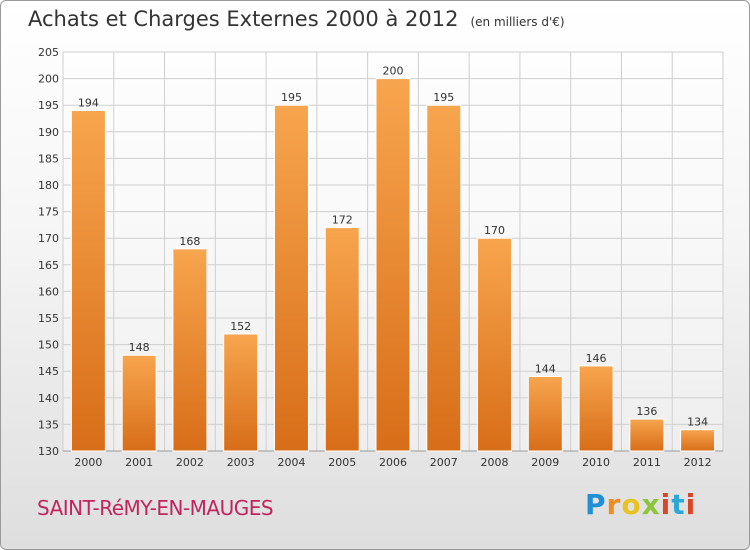 This screenshot has width=750, height=550. What do you see at coordinates (48, 132) in the screenshot?
I see `y-tick-label: 190` at bounding box center [48, 132].